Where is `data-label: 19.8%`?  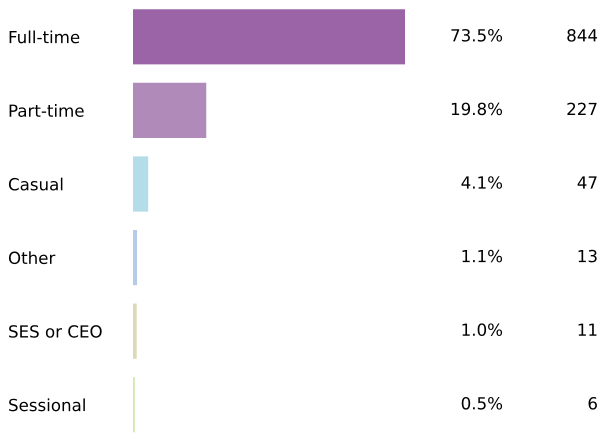 data-label: 19.8% is located at coordinates (477, 109).